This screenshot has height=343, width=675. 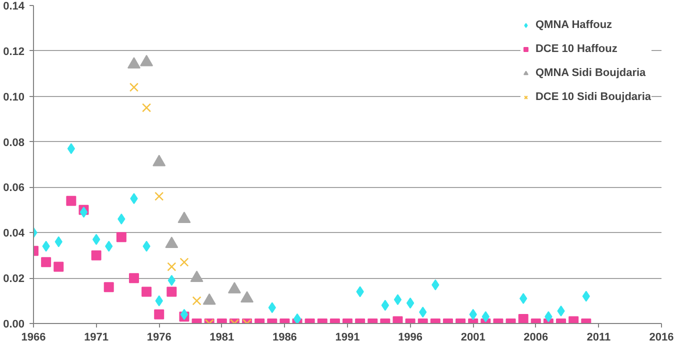 What do you see at coordinates (14, 97) in the screenshot?
I see `y-tick-label: 0.10` at bounding box center [14, 97].